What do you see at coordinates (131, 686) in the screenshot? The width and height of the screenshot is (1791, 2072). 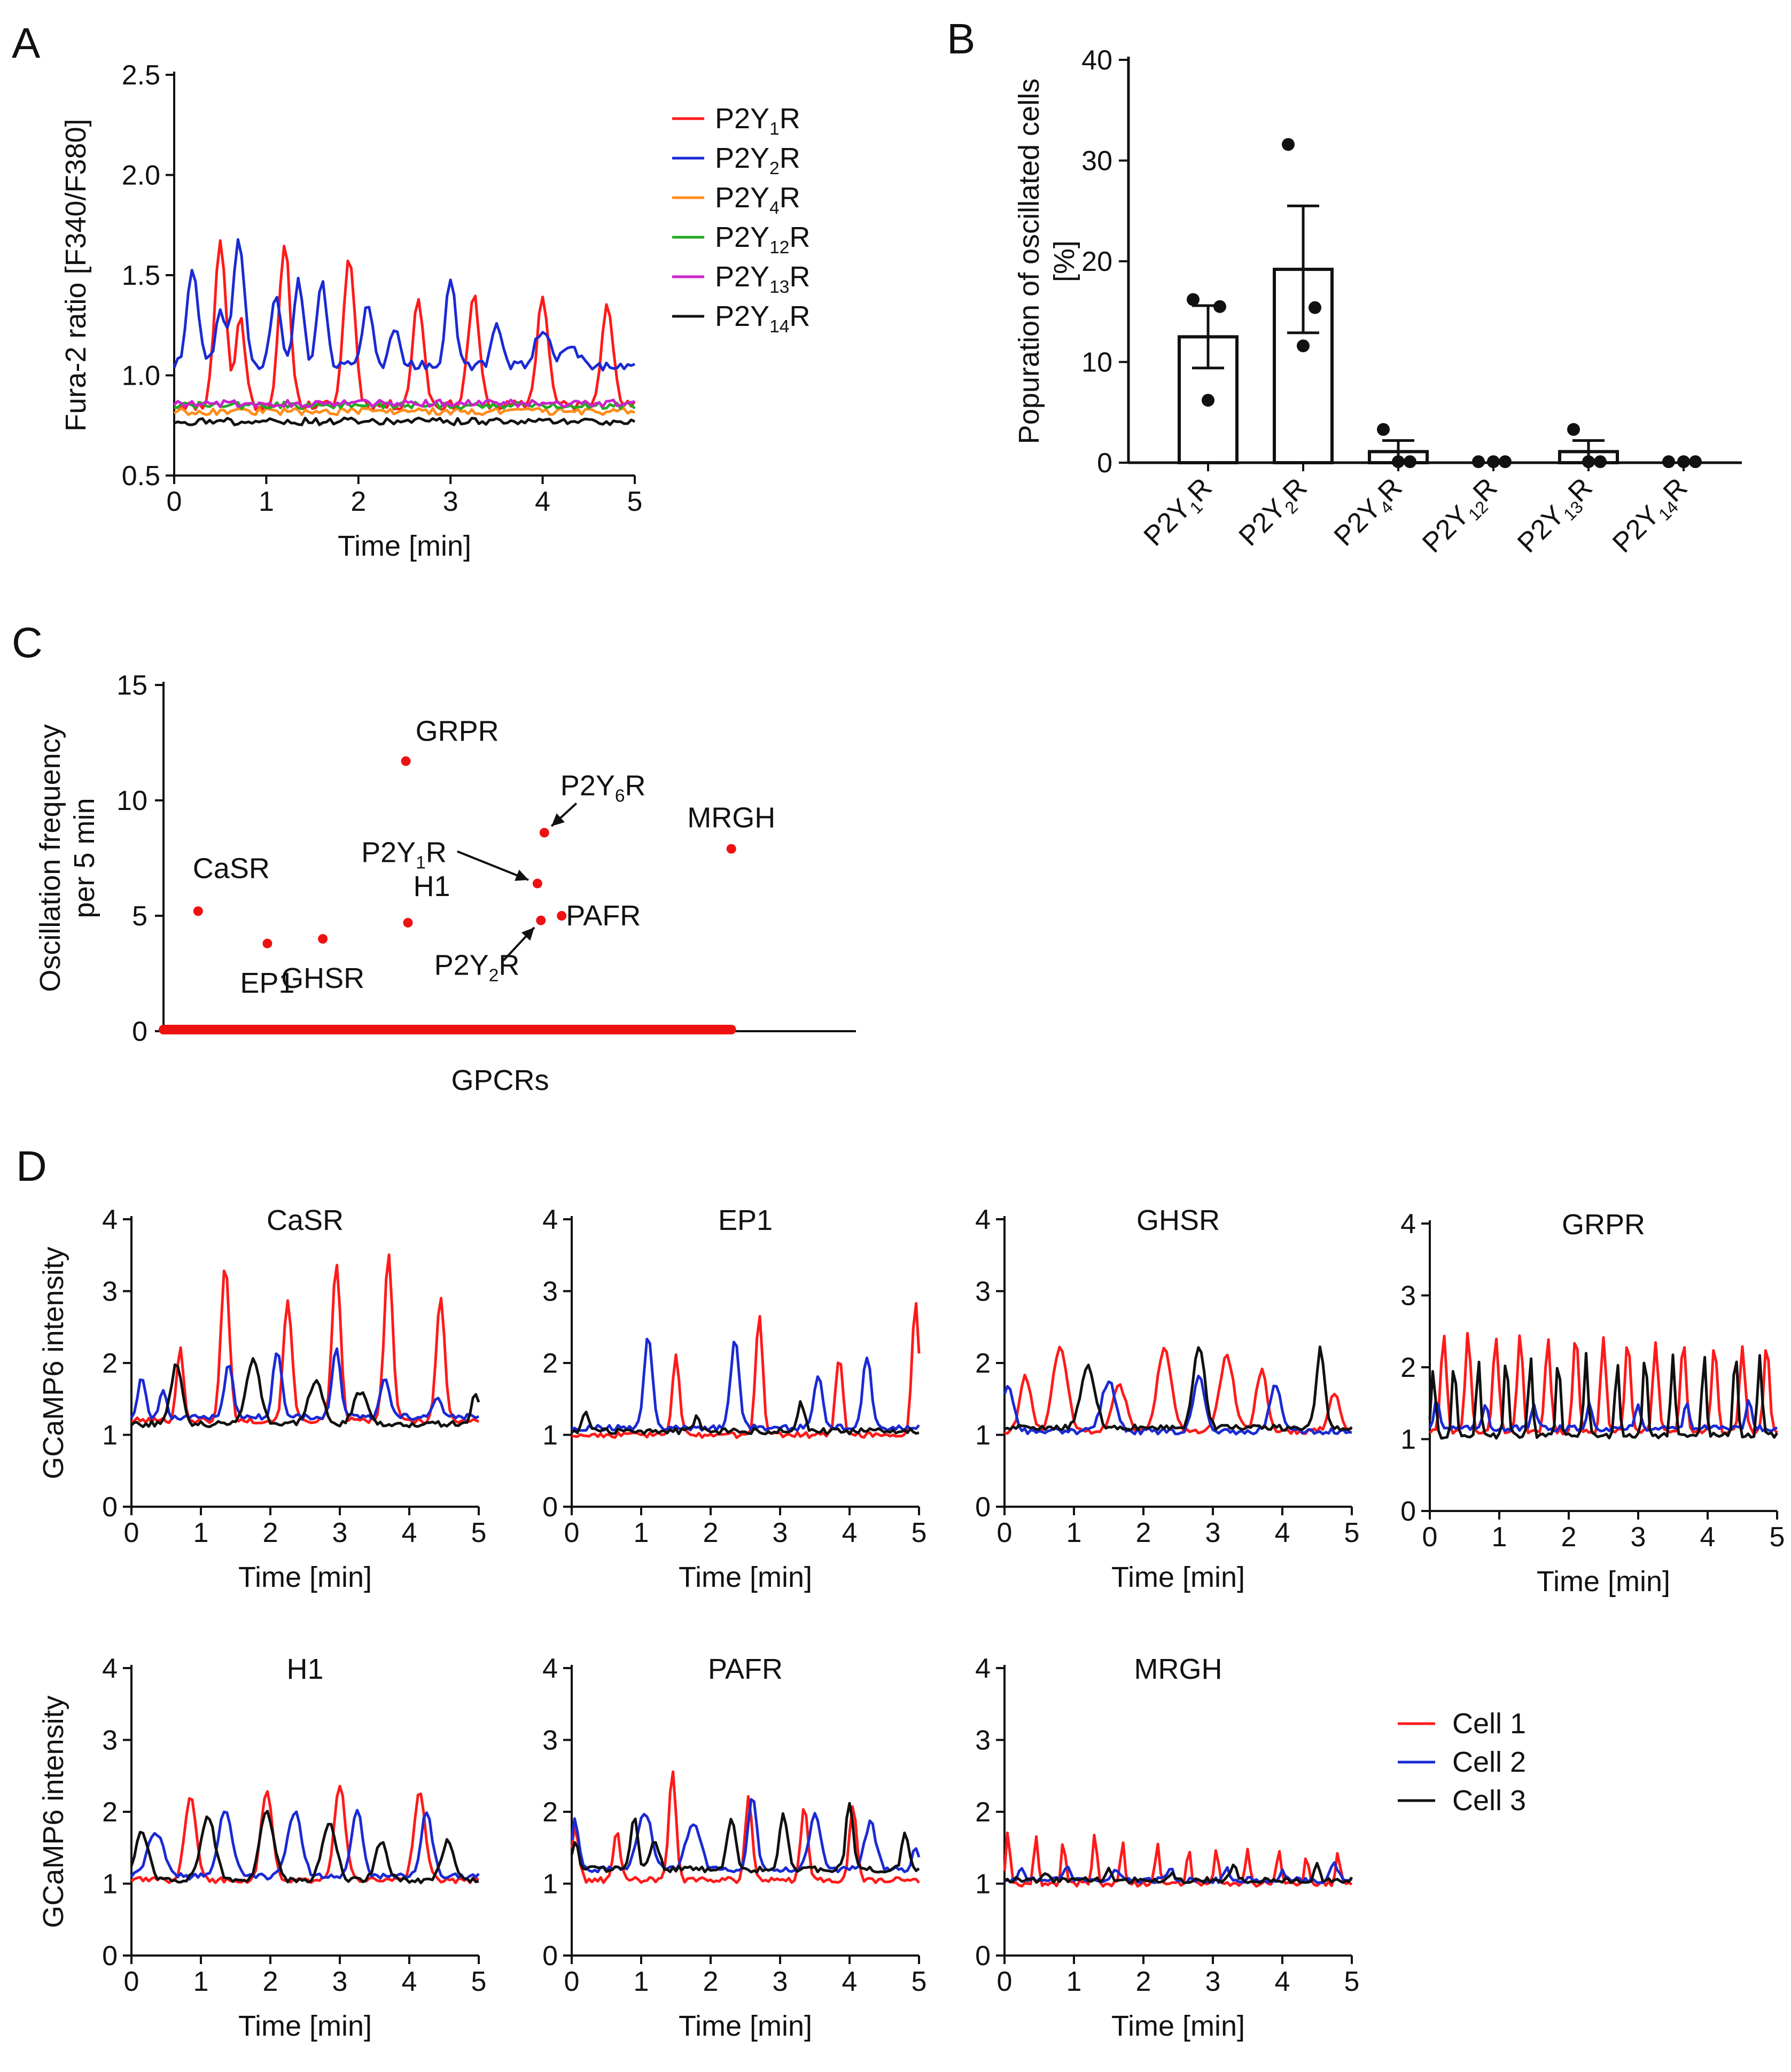 I see `c-ytick-label: 15` at bounding box center [131, 686].